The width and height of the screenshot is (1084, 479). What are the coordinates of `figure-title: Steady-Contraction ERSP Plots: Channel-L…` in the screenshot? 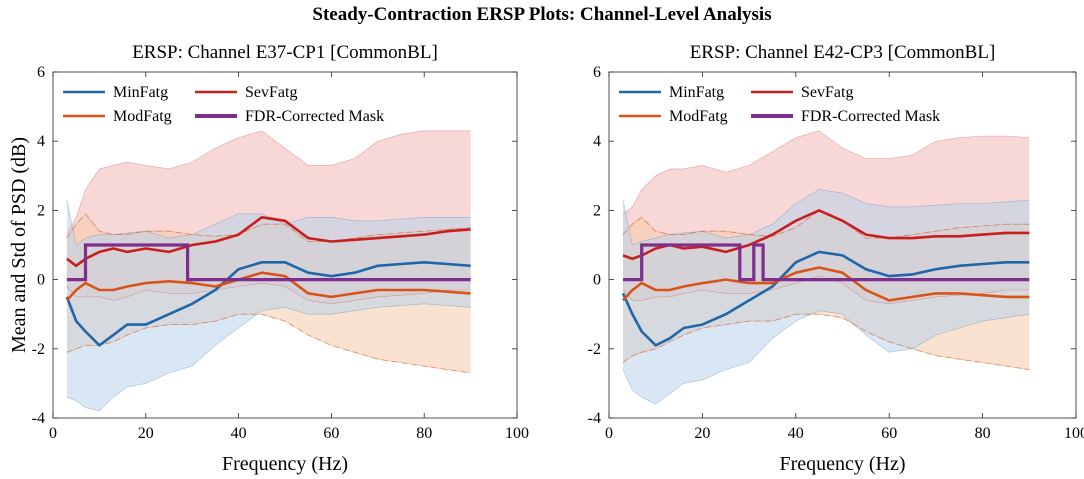 It's located at (541, 14).